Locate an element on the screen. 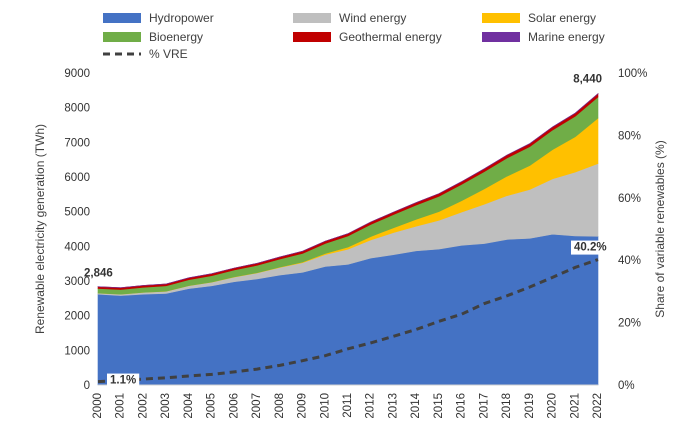 The height and width of the screenshot is (433, 699). y-tick-label: 2000 is located at coordinates (77, 317).